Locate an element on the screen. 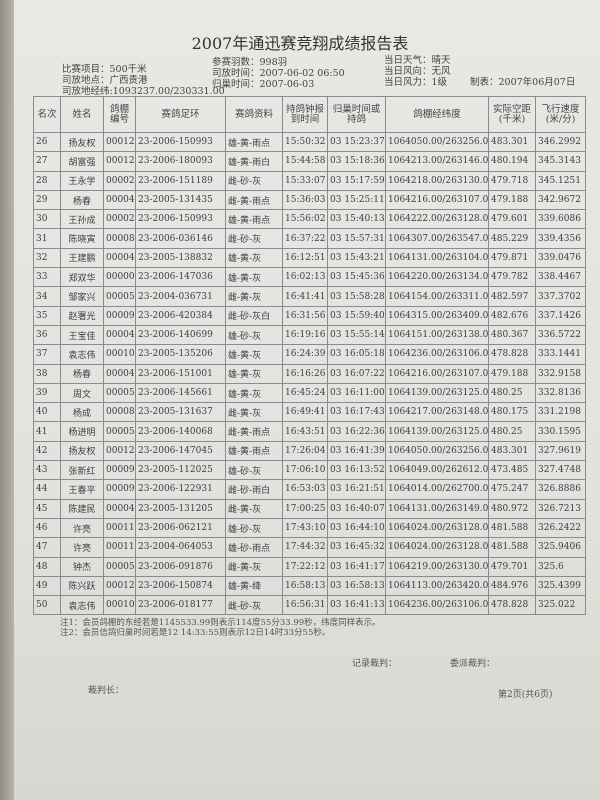  cell-distance: 479.701 is located at coordinates (512, 566).